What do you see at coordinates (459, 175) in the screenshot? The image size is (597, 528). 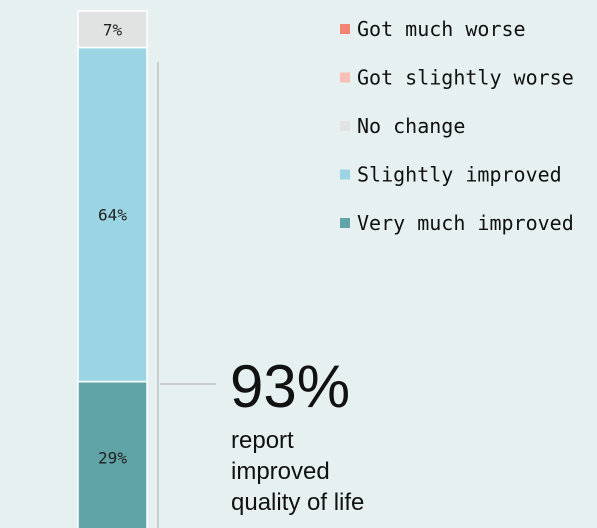 I see `legend-label: Slightly improved` at bounding box center [459, 175].